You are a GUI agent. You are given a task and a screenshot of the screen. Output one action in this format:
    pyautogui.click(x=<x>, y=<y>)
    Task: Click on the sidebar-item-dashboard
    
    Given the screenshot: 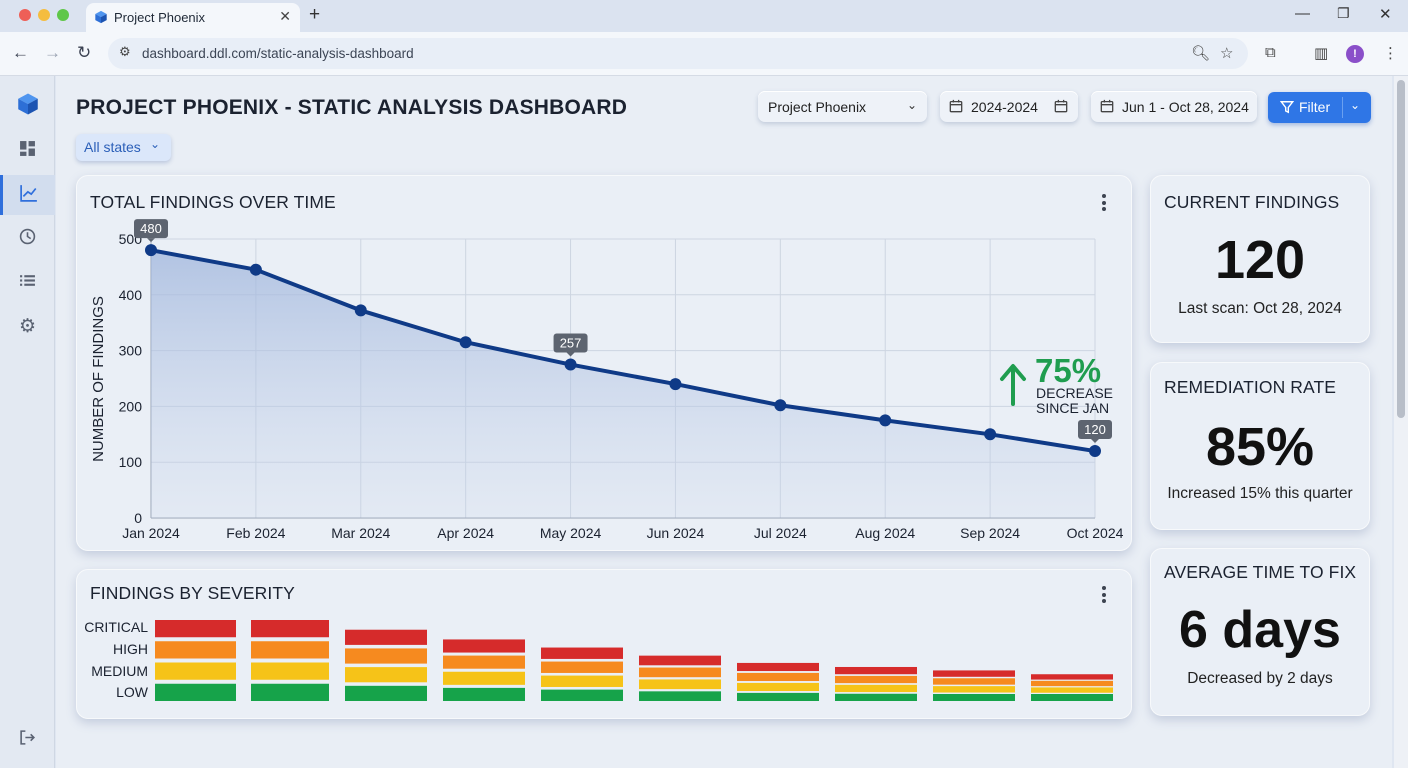 What is the action you would take?
    pyautogui.click(x=27, y=151)
    